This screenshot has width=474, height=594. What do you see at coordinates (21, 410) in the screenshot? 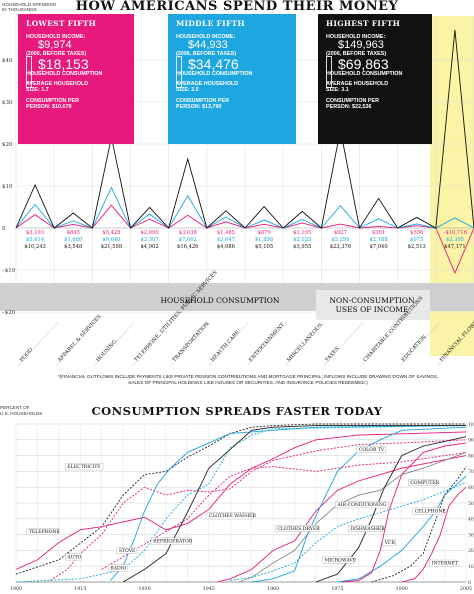
I see `bottom-y-axis-label: PERCENT OF U.S. HOUSEHOLDS` at bounding box center [21, 410].